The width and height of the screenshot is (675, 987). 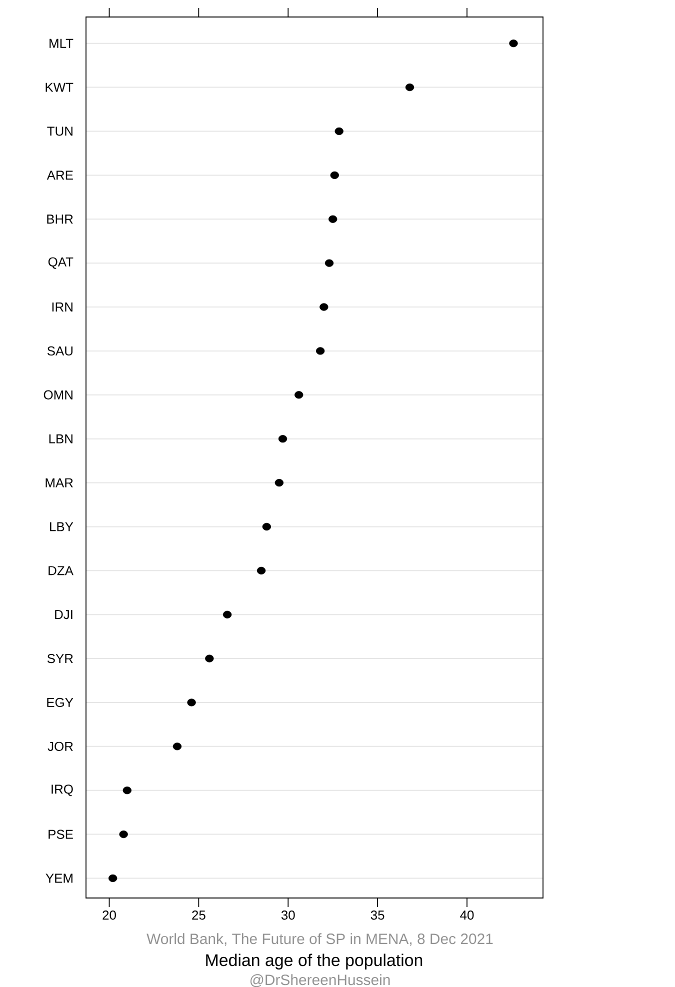 What do you see at coordinates (60, 834) in the screenshot?
I see `y-tick-label: PSE` at bounding box center [60, 834].